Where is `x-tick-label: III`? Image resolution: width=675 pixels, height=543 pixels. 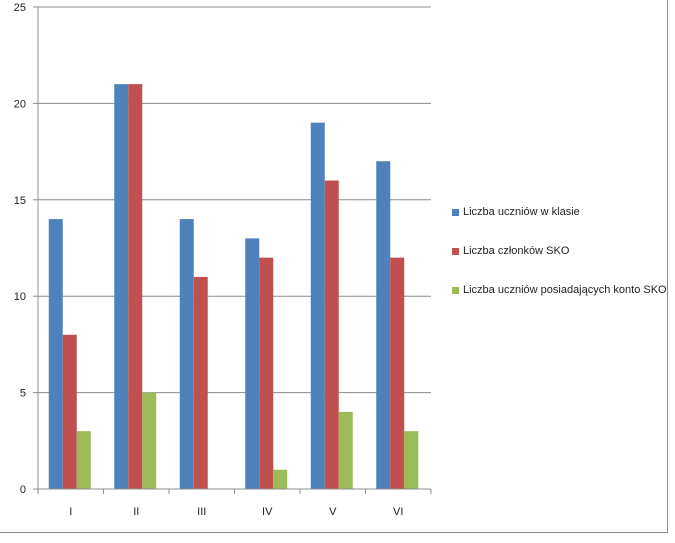 x-tick-label: III is located at coordinates (201, 512).